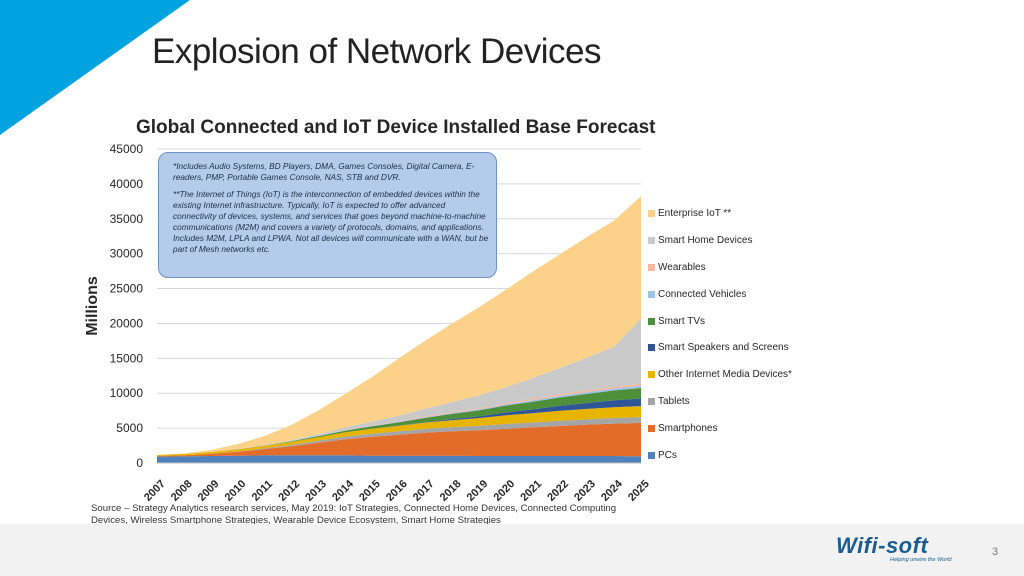 Image resolution: width=1024 pixels, height=576 pixels. I want to click on area-series-connected-vehicles, so click(399, 420).